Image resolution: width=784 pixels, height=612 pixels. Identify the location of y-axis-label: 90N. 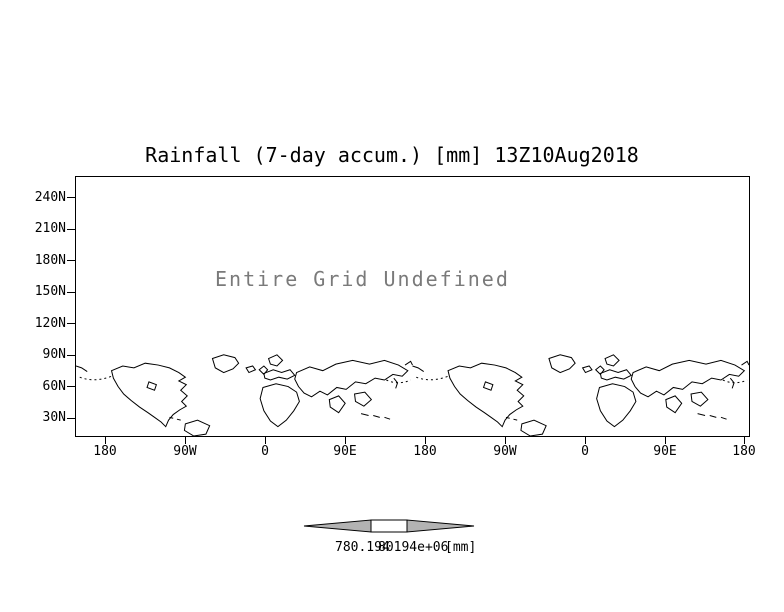
(54, 354).